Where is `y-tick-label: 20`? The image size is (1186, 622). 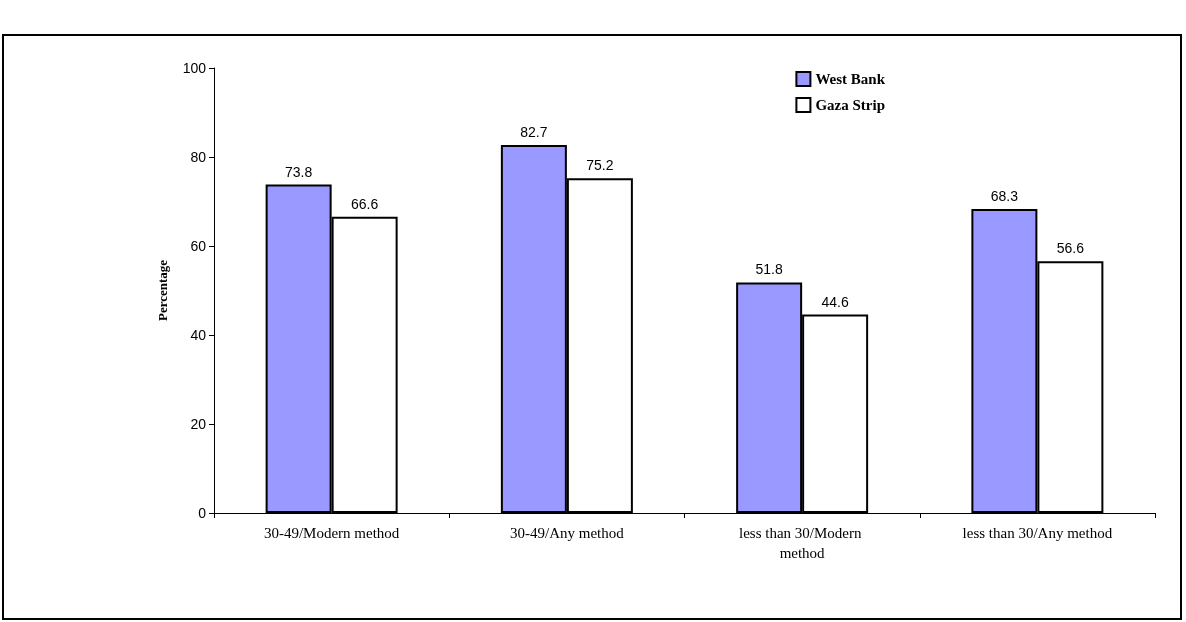
y-tick-label: 20 is located at coordinates (198, 424).